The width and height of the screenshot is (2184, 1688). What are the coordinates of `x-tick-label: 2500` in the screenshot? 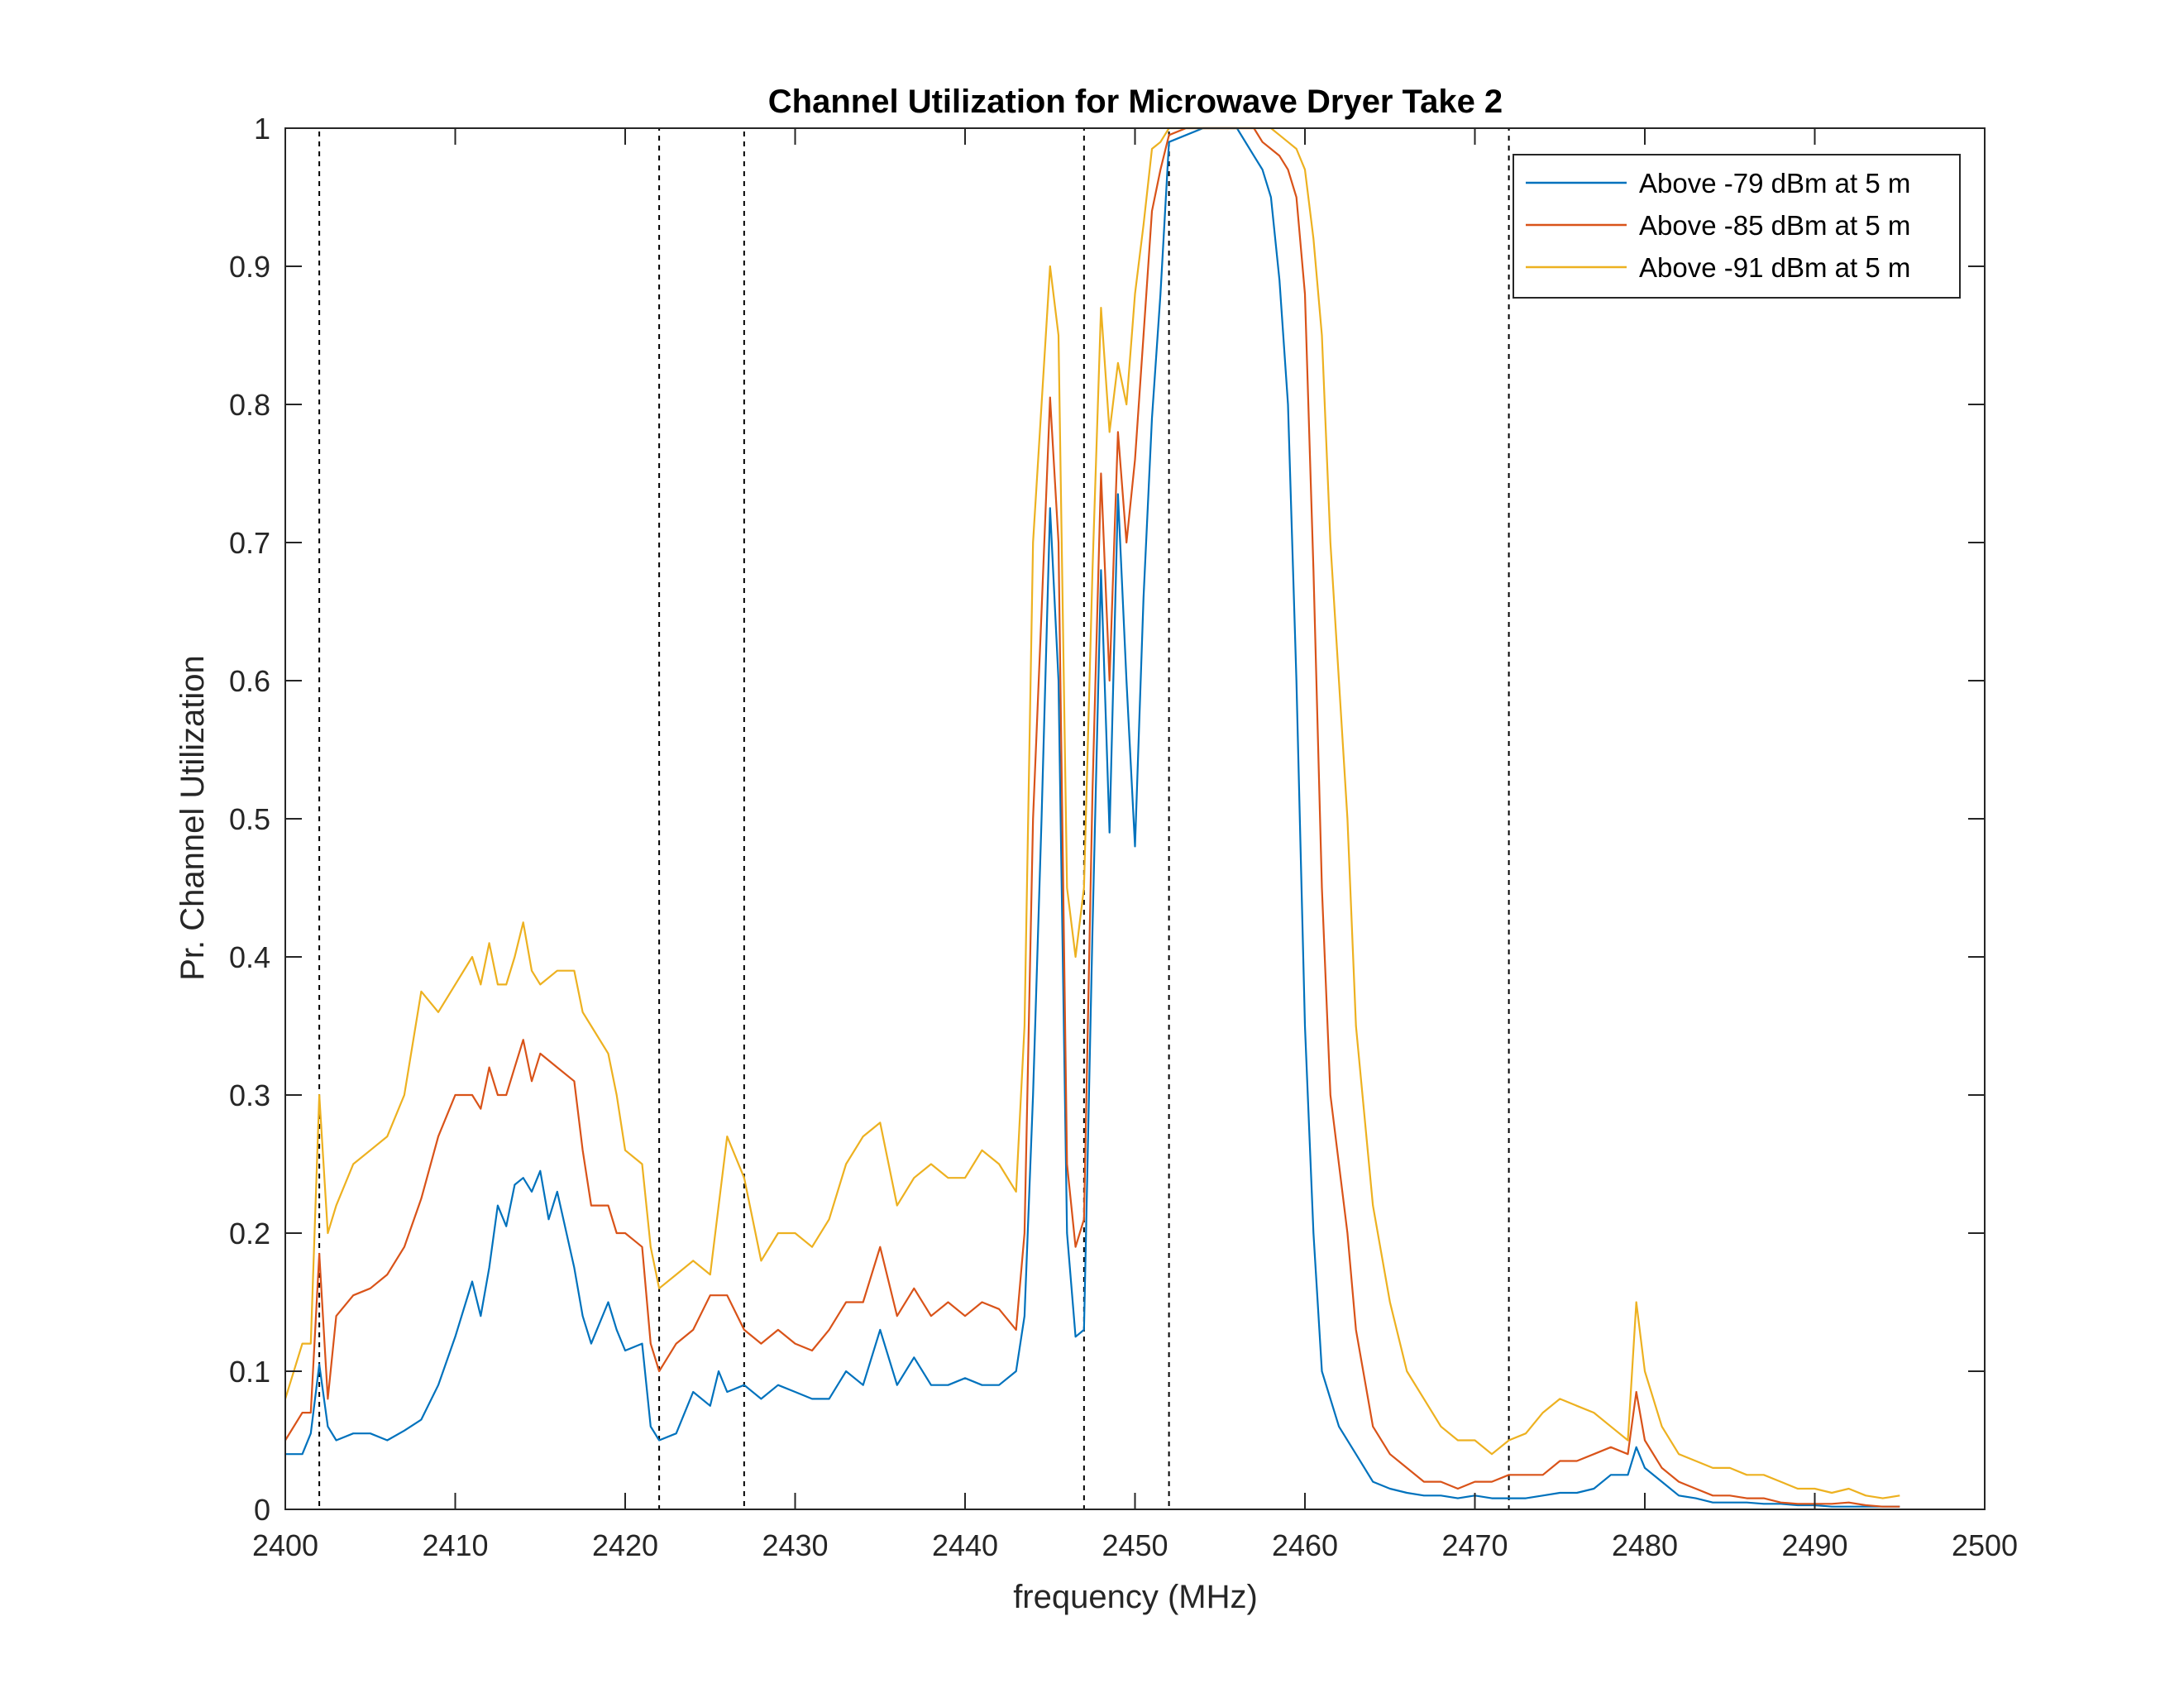 It's located at (1985, 1545).